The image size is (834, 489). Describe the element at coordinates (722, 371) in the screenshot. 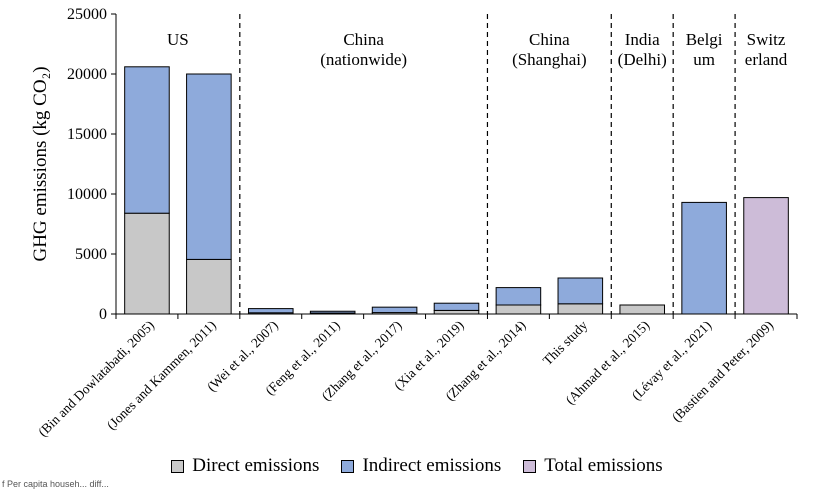

I see `x-tick-label-10: (Bastien and Peter, 2009)` at that location.